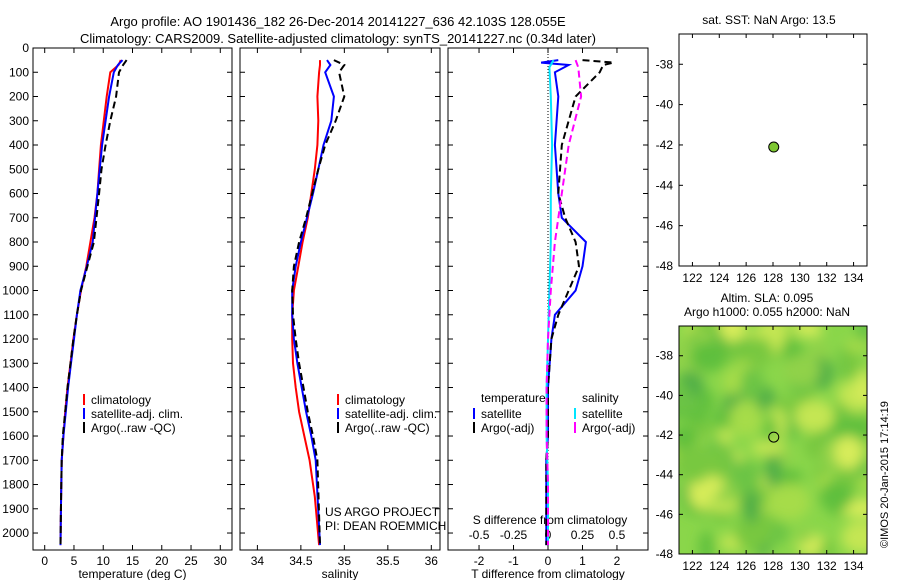 This screenshot has width=900, height=580. I want to click on depth-tick-label: 1900, so click(15, 509).